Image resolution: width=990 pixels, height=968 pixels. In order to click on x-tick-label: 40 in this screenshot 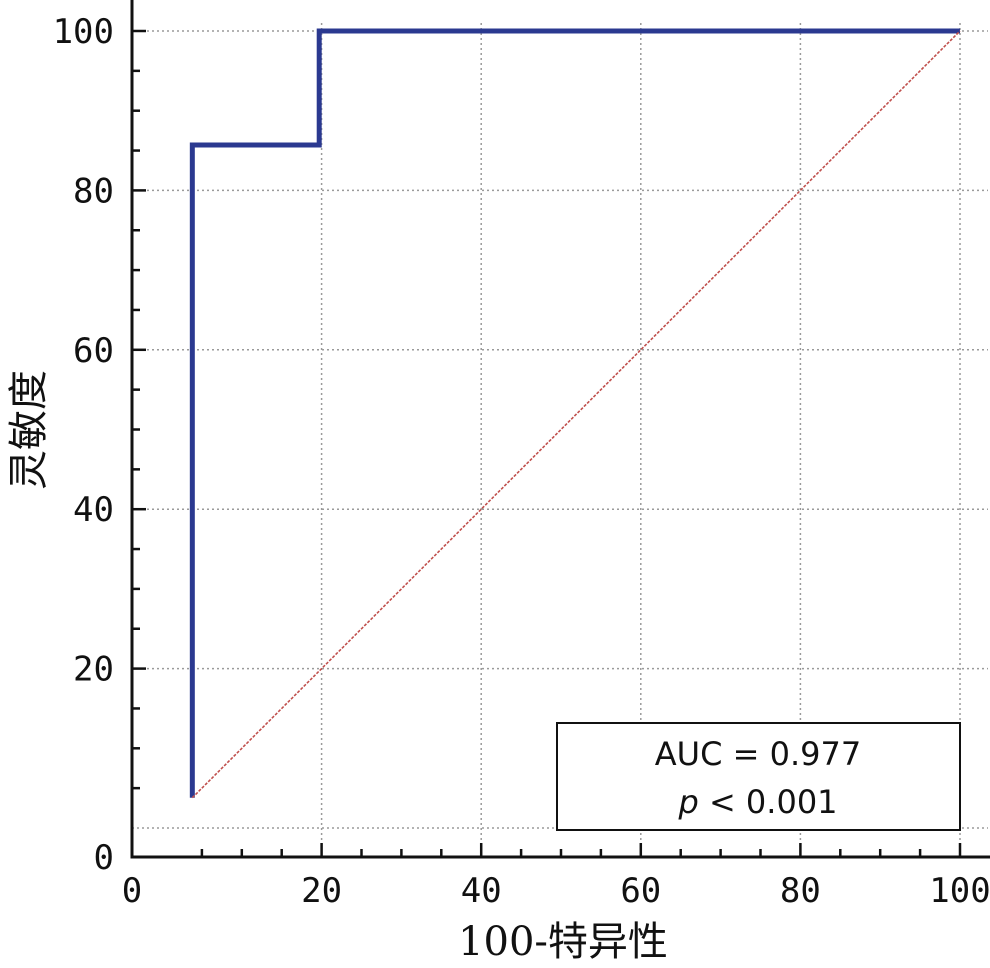, I will do `click(481, 891)`.